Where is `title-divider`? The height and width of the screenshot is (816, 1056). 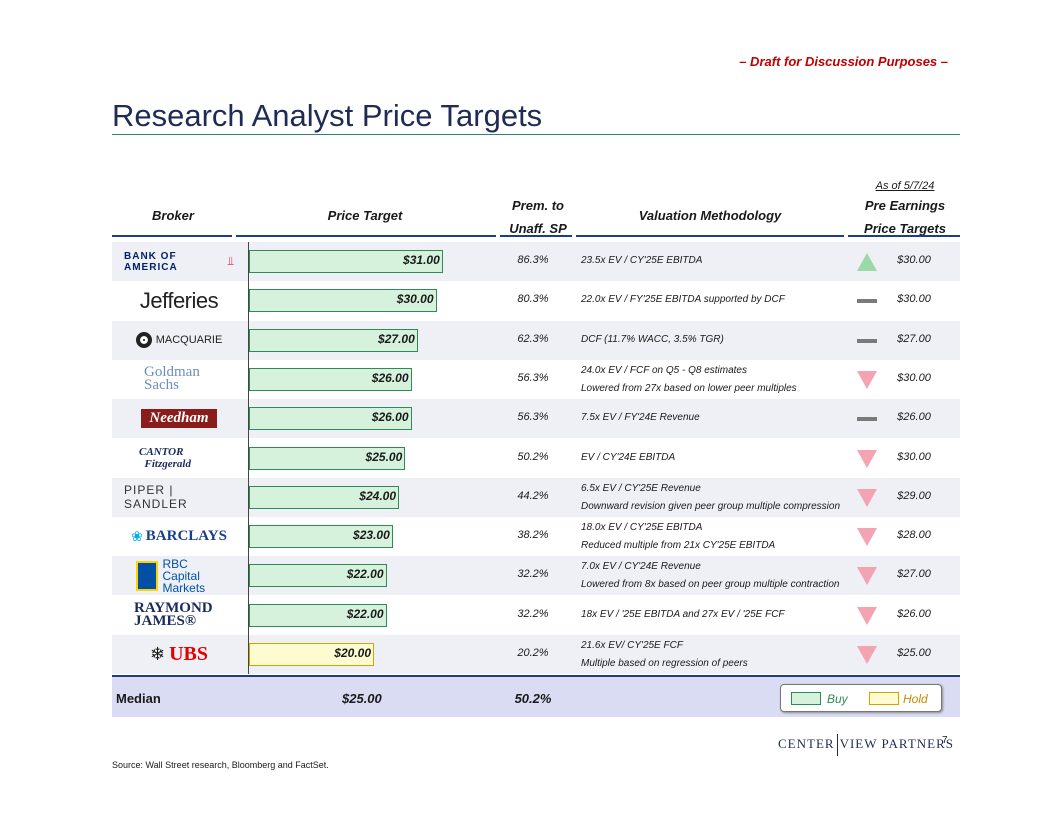
title-divider is located at coordinates (536, 134).